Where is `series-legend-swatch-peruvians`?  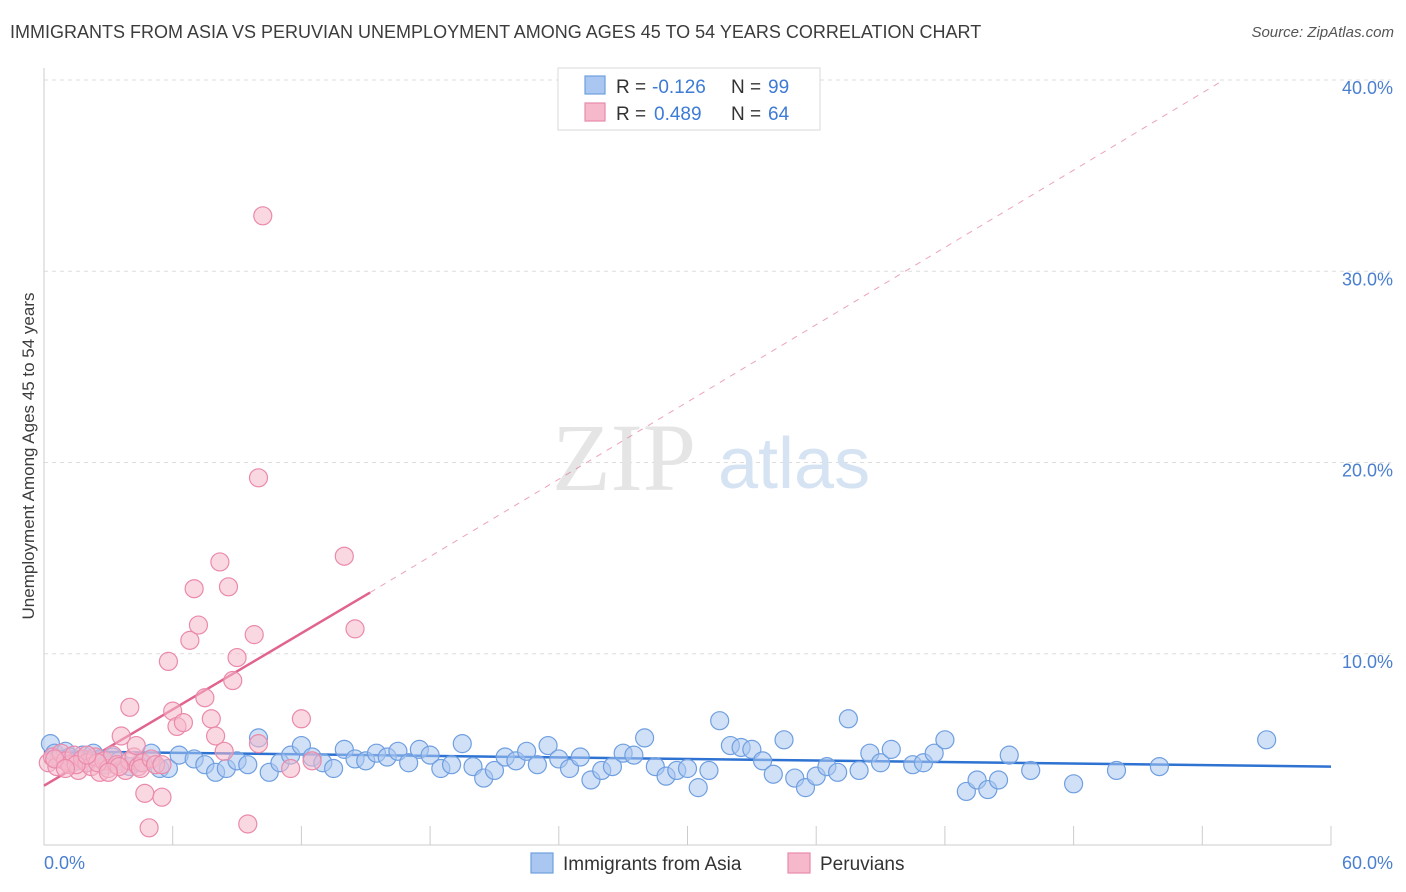 series-legend-swatch-peruvians is located at coordinates (799, 863).